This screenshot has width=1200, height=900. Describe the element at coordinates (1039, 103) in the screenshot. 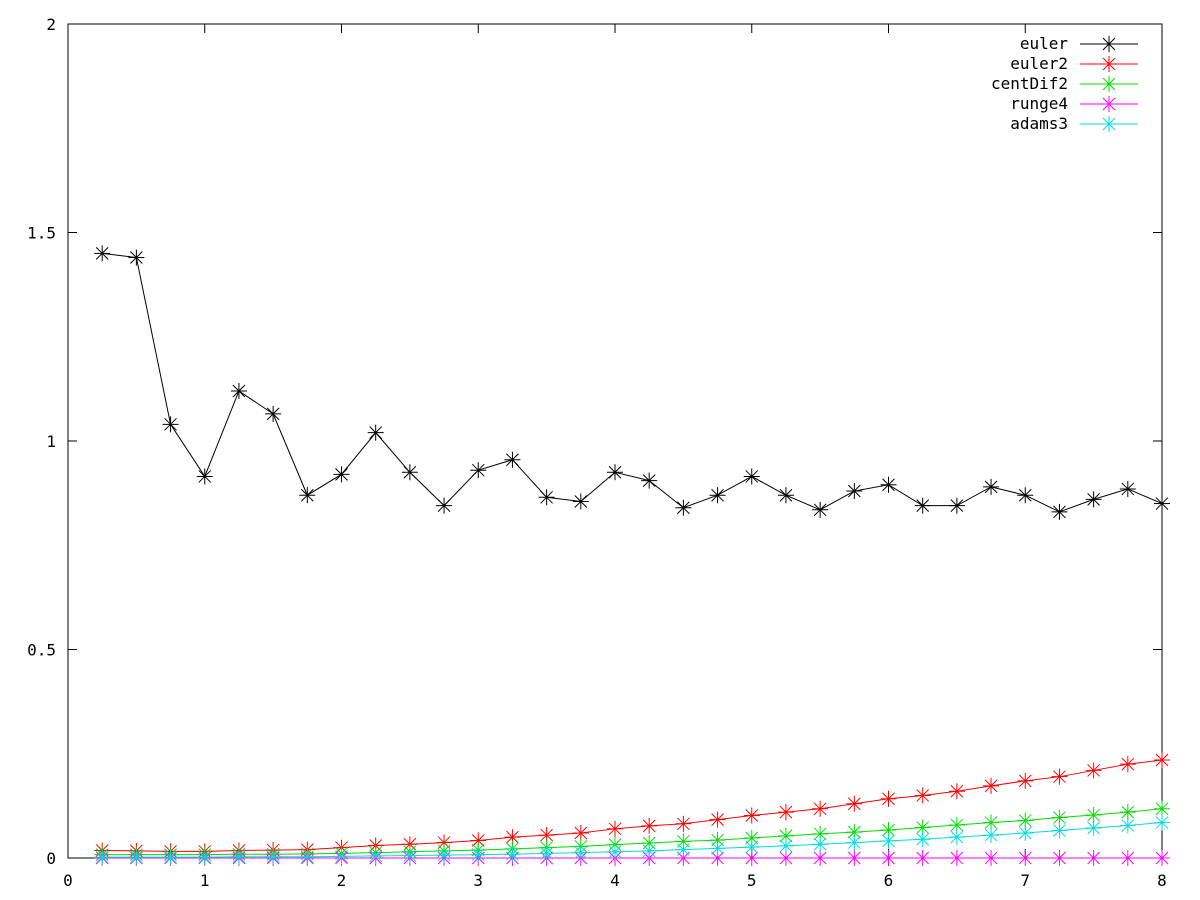

I see `legend-label: runge4` at that location.